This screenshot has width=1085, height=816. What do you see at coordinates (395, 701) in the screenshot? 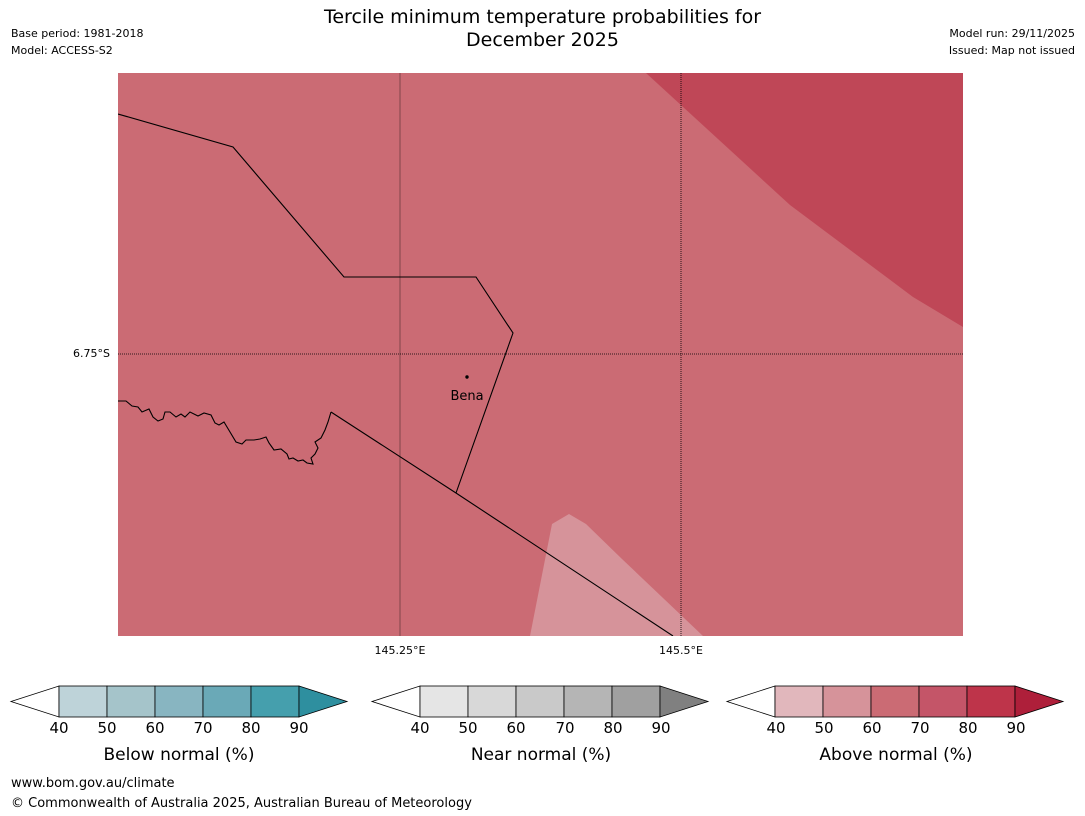
I see `near-colorbar-low-extension` at bounding box center [395, 701].